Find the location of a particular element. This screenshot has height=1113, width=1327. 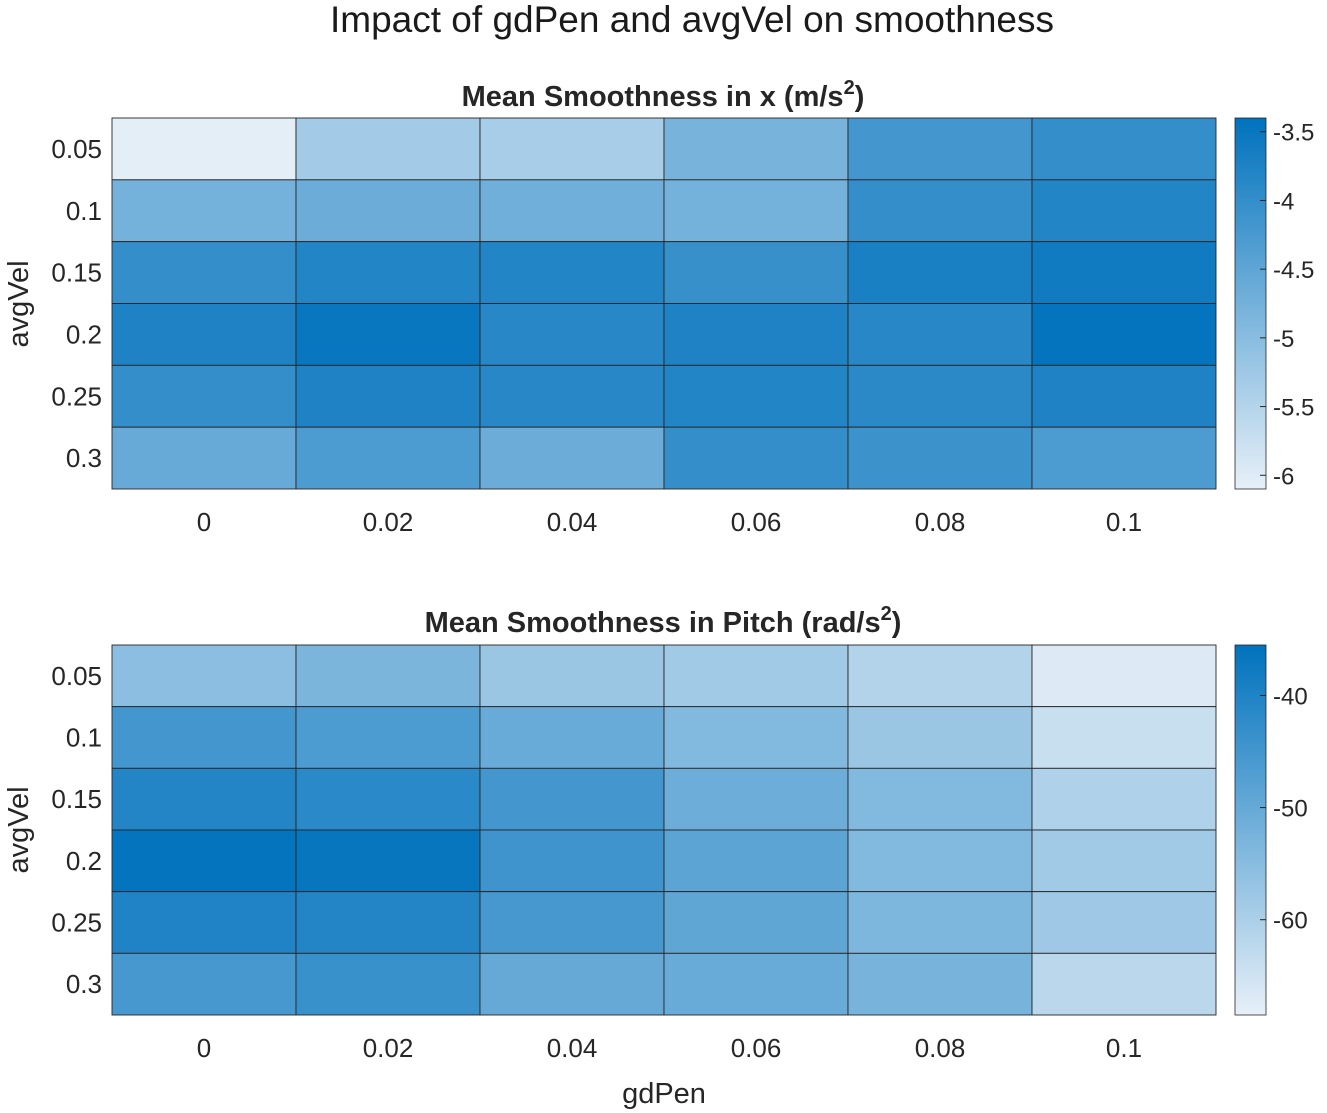

panel-title-x: Mean Smoothness in x (m/s2) is located at coordinates (663, 95).